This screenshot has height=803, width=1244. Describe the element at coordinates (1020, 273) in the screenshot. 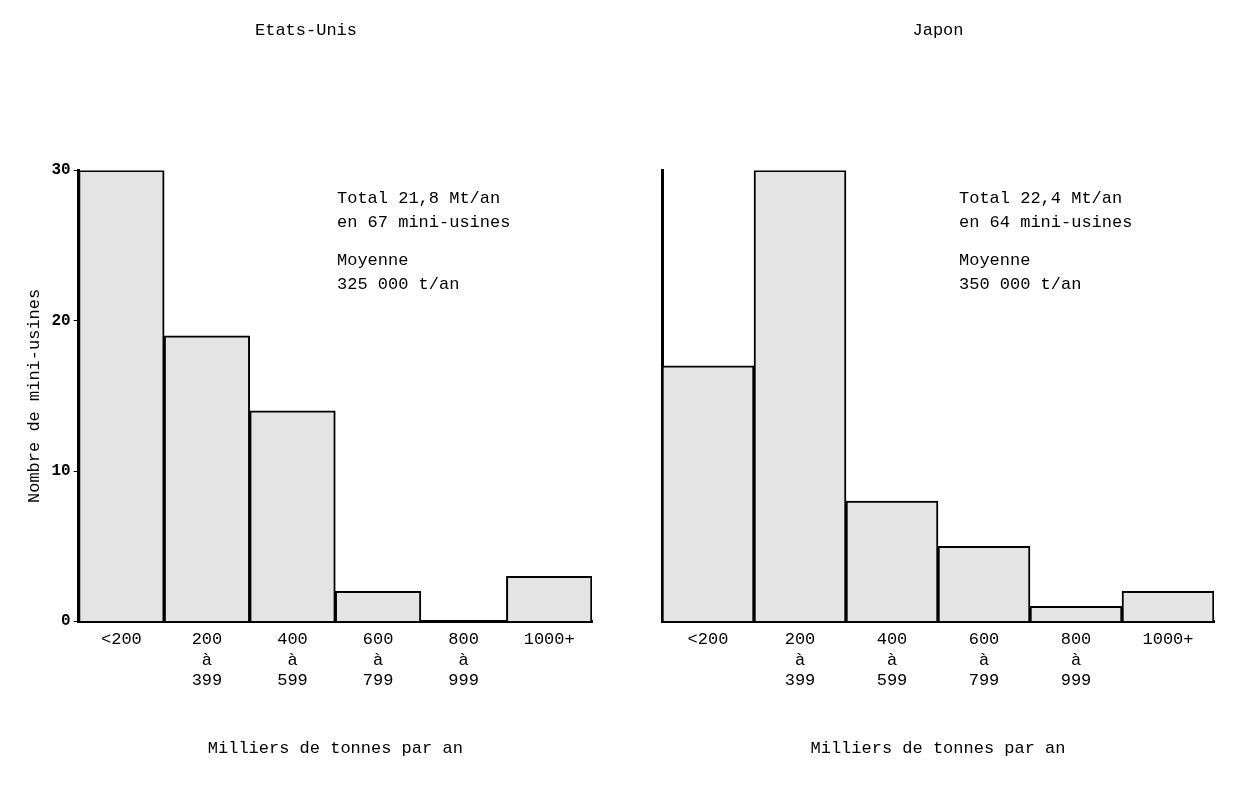

I see `annotation: Moyenne 350 000 t/an` at that location.